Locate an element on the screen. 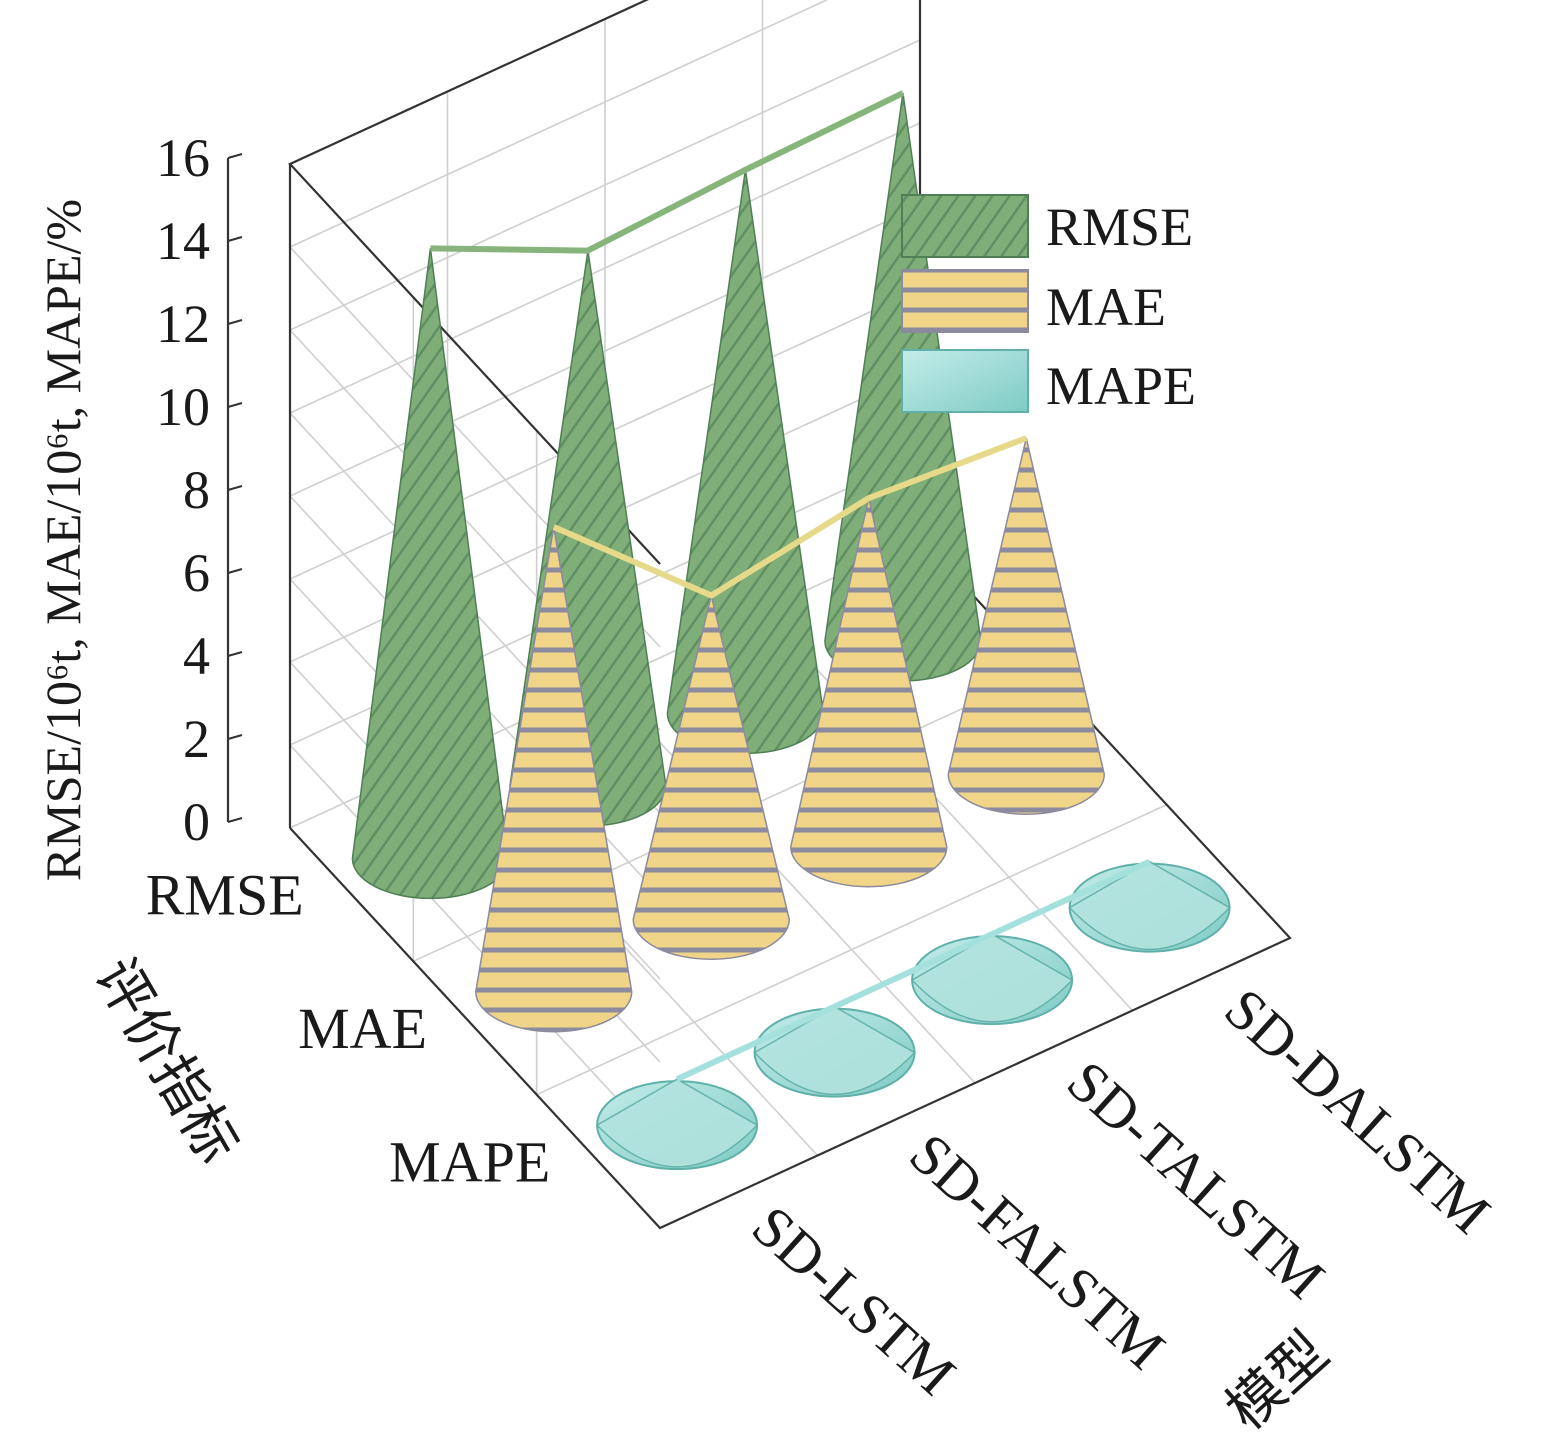 Image resolution: width=1544 pixels, height=1454 pixels. cone-mae-sd-lstm is located at coordinates (553, 779).